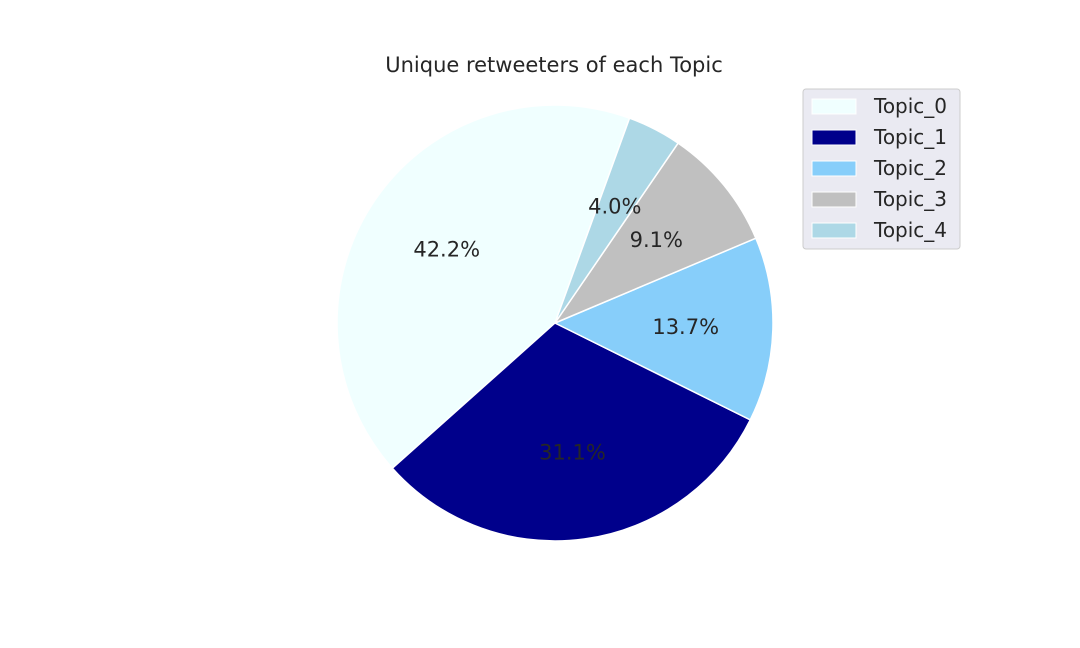 The height and width of the screenshot is (648, 1080). I want to click on pct-label-topic-3: 9.1%, so click(656, 240).